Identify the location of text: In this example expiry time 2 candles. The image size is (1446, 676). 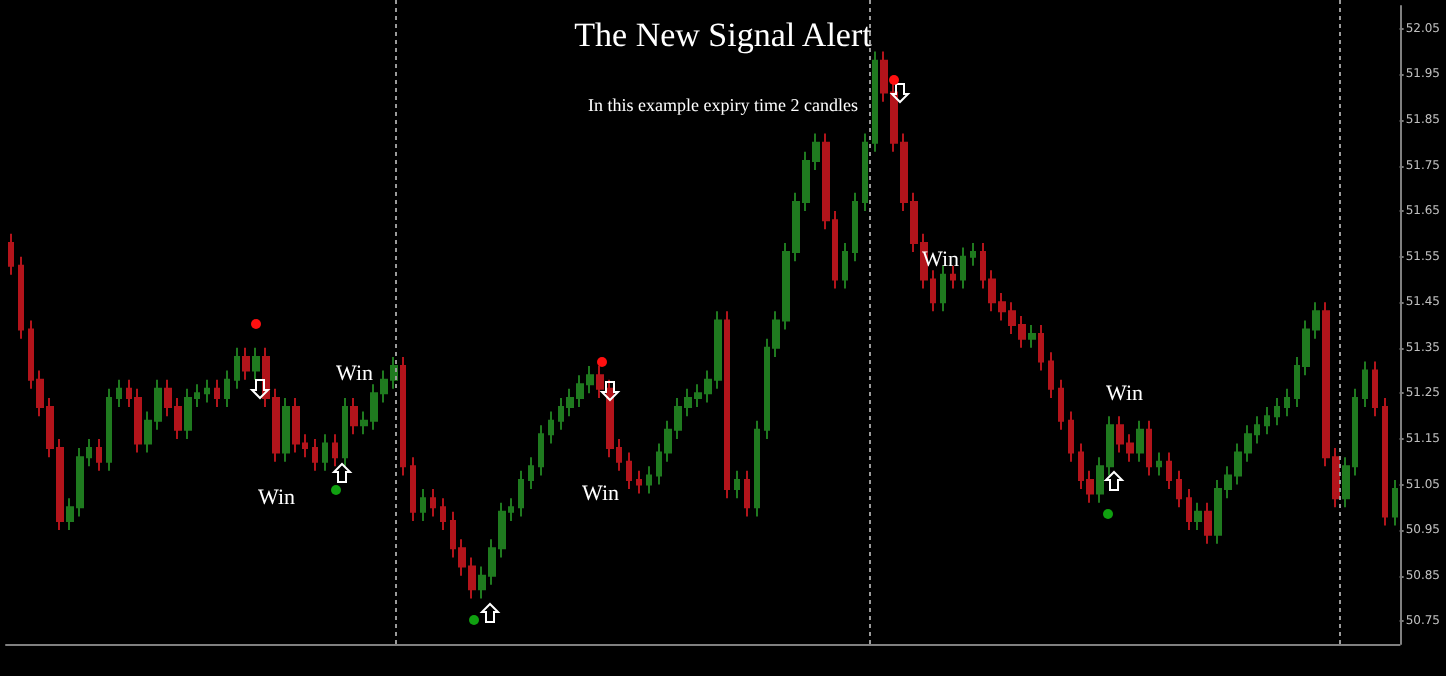
(723, 105).